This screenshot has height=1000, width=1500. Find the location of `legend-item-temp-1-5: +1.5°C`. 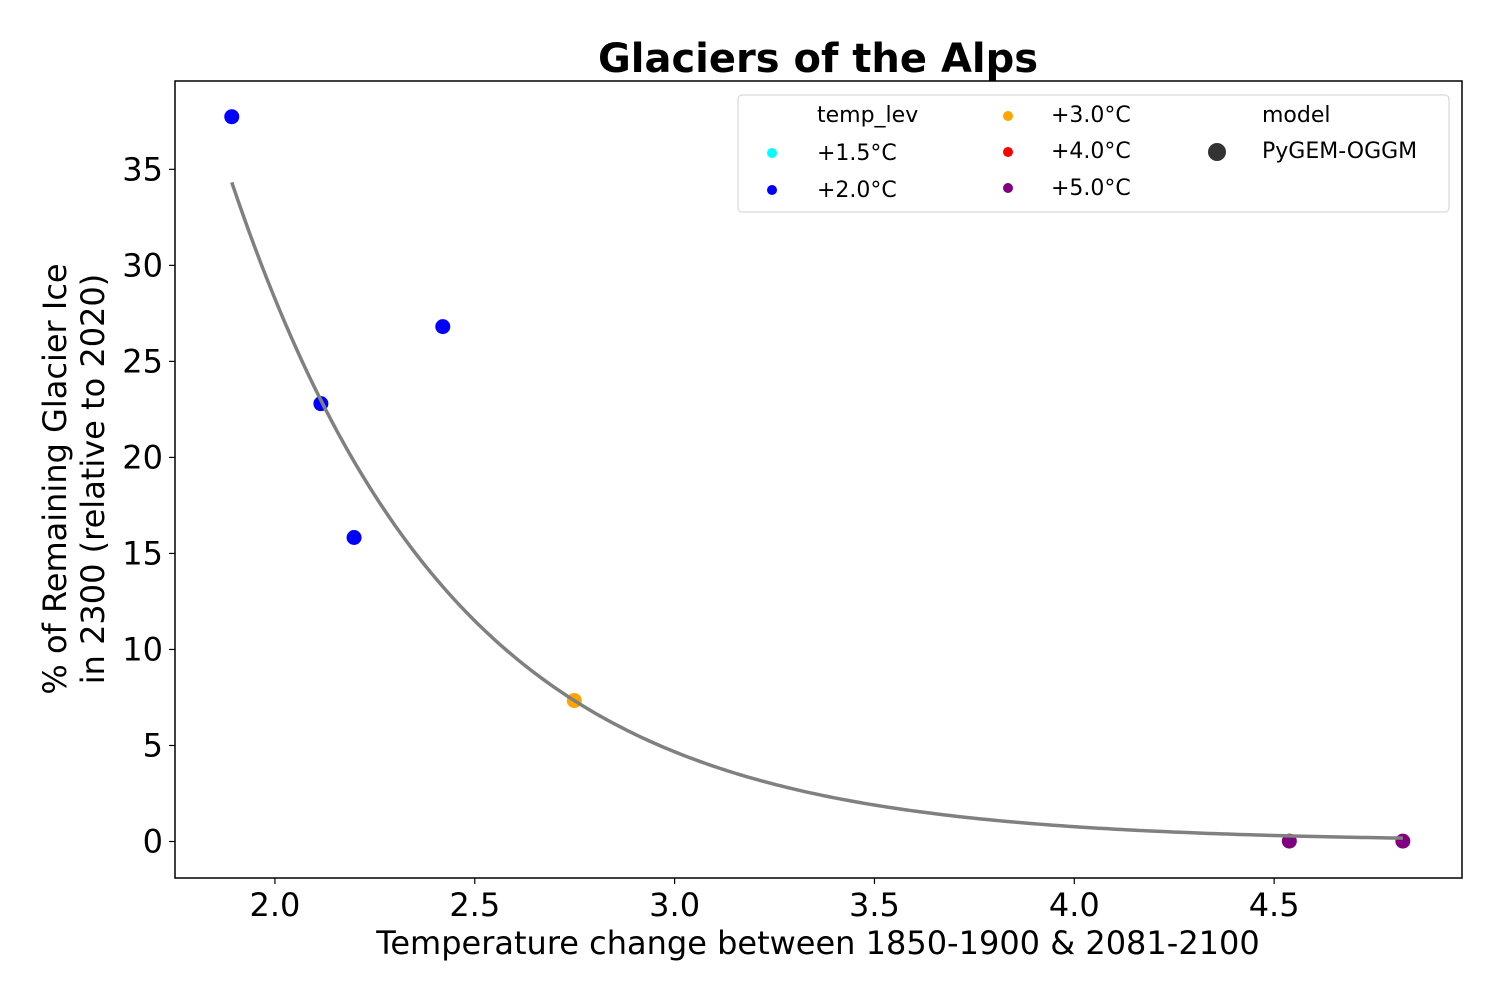

legend-item-temp-1-5: +1.5°C is located at coordinates (832, 153).